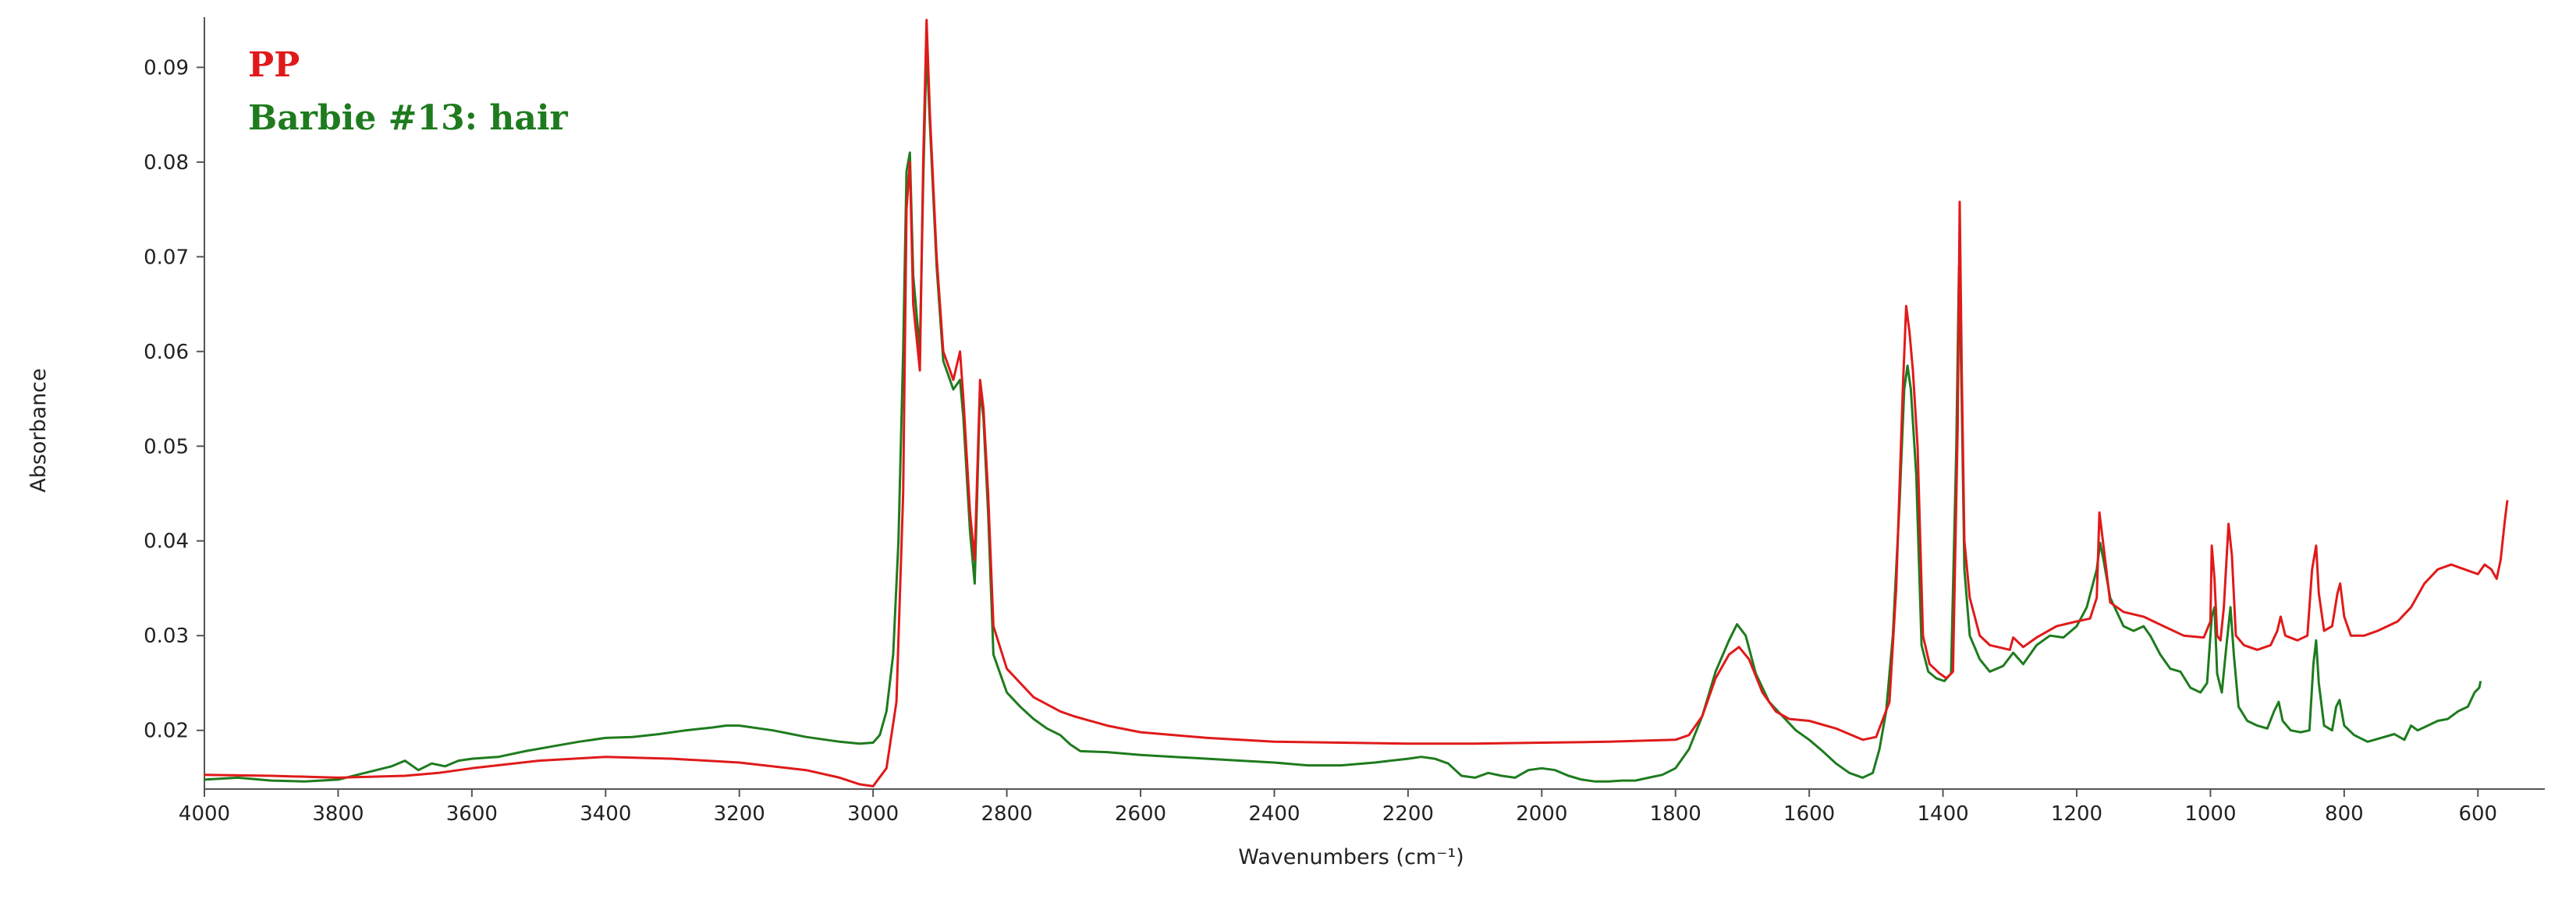  I want to click on x-tick-label: 1800, so click(1675, 814).